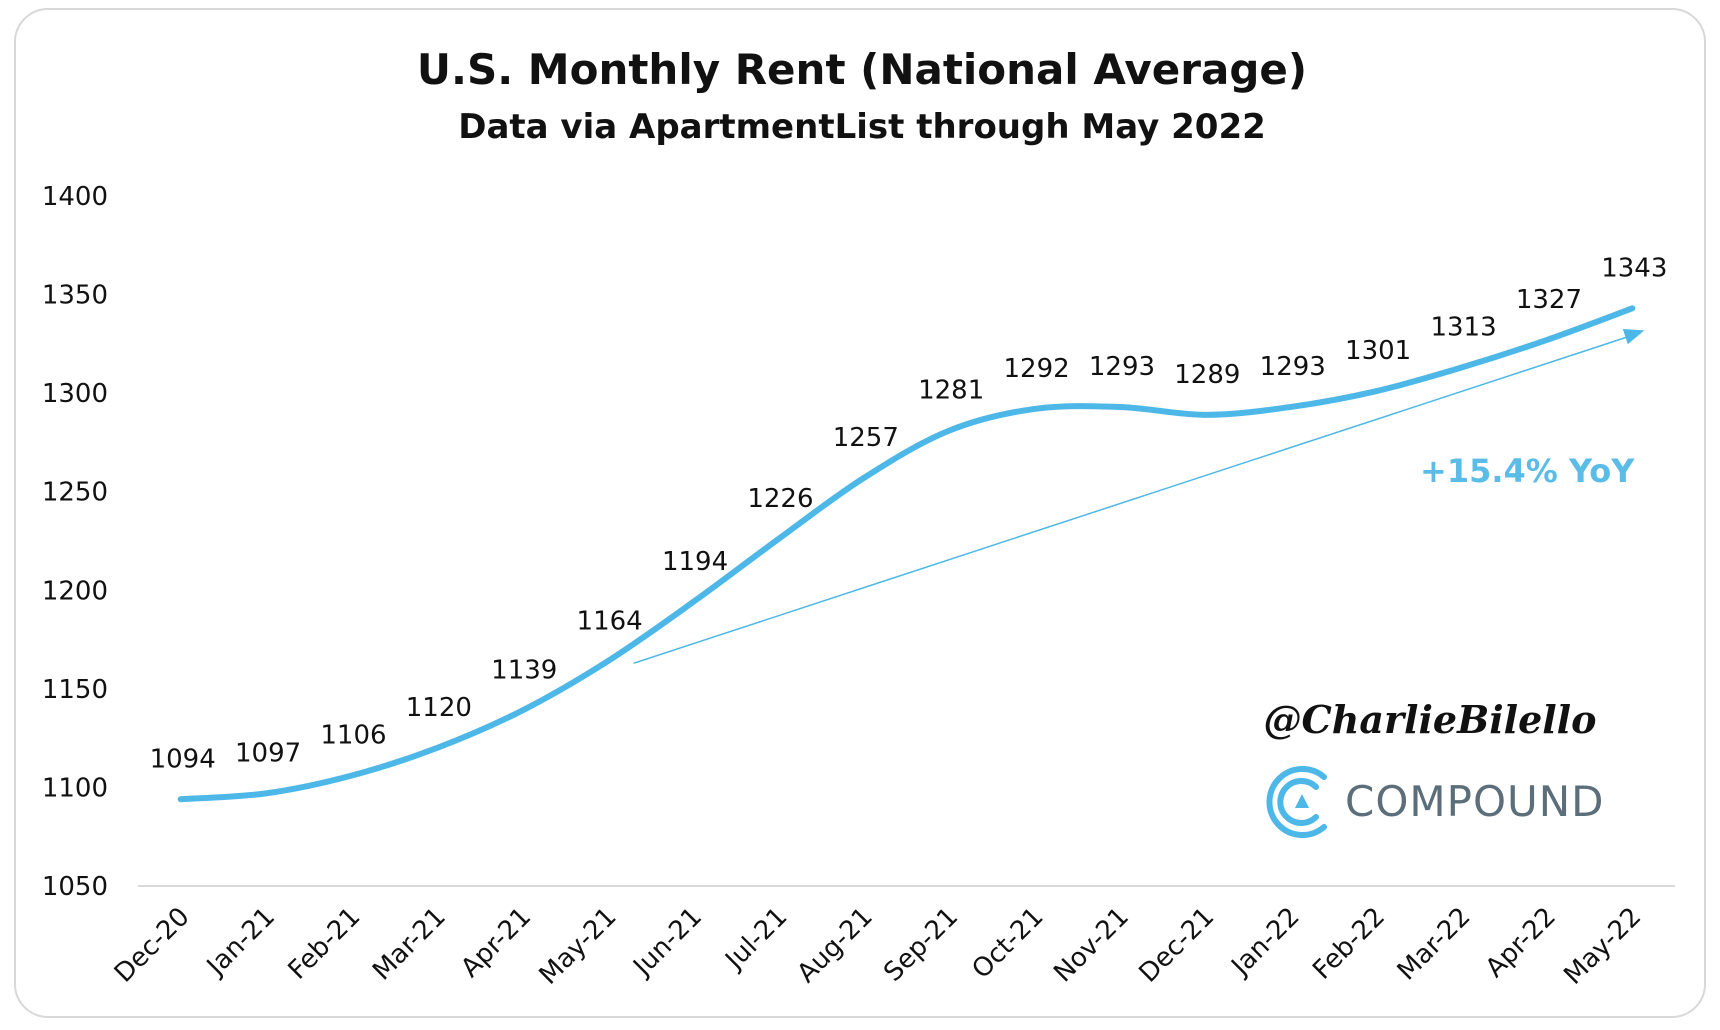 The height and width of the screenshot is (1030, 1720). Describe the element at coordinates (1265, 942) in the screenshot. I see `x-tick-label: Jan-22` at that location.